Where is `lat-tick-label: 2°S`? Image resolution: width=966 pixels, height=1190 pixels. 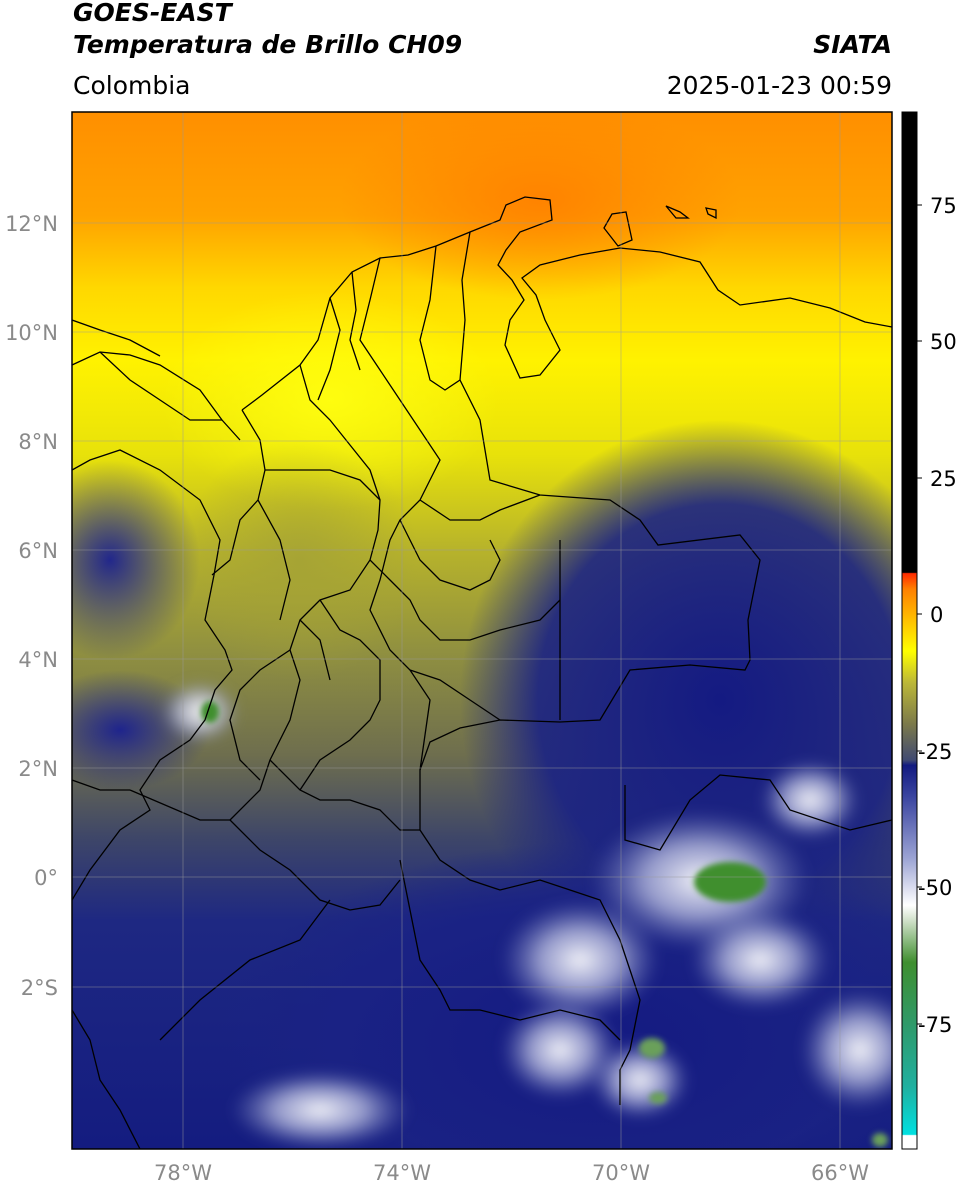
lat-tick-label: 2°S is located at coordinates (39, 988).